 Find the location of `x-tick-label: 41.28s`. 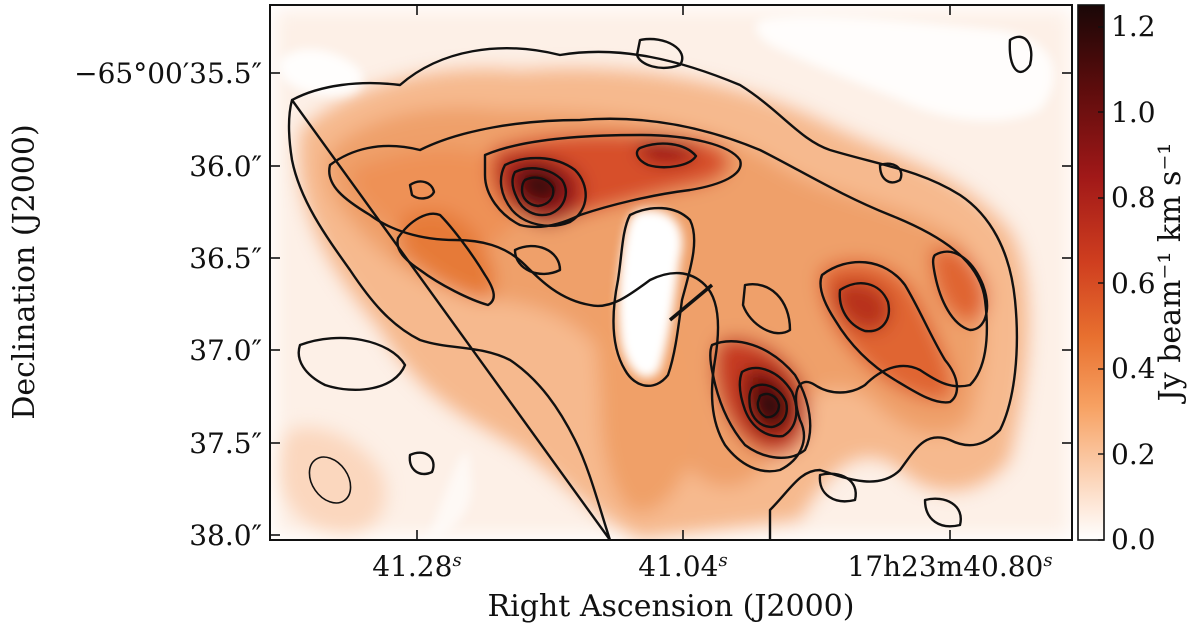

x-tick-label: 41.28s is located at coordinates (416, 566).